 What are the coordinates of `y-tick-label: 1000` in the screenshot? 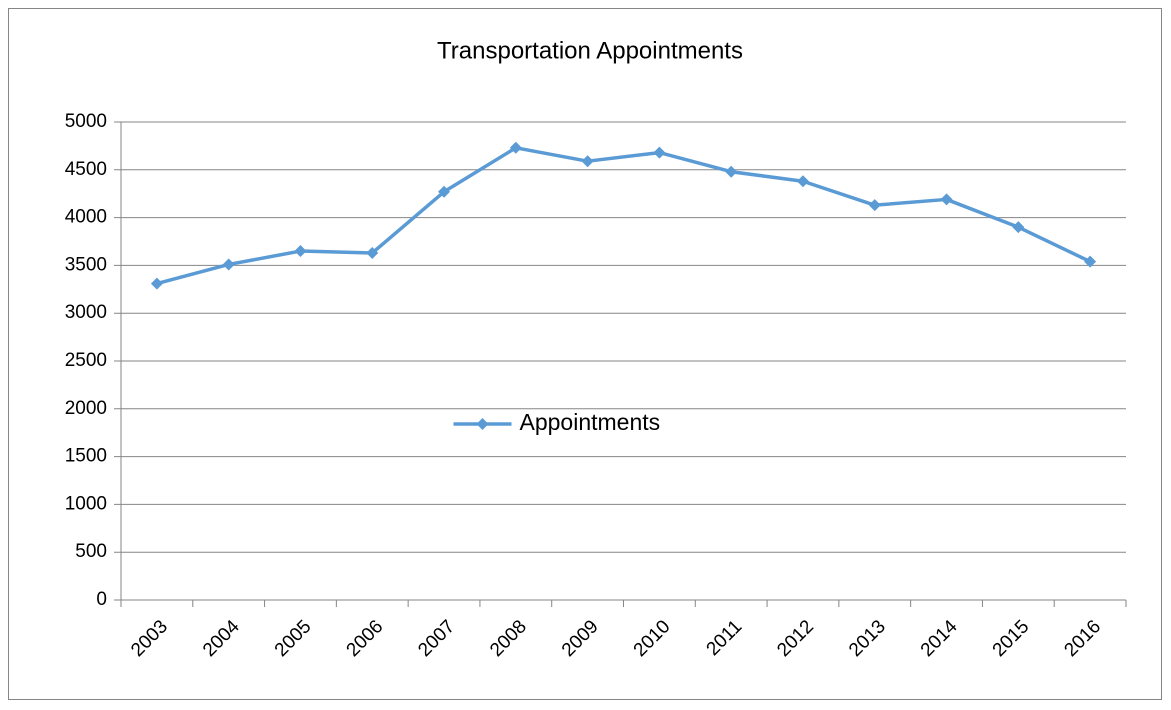 It's located at (86, 503).